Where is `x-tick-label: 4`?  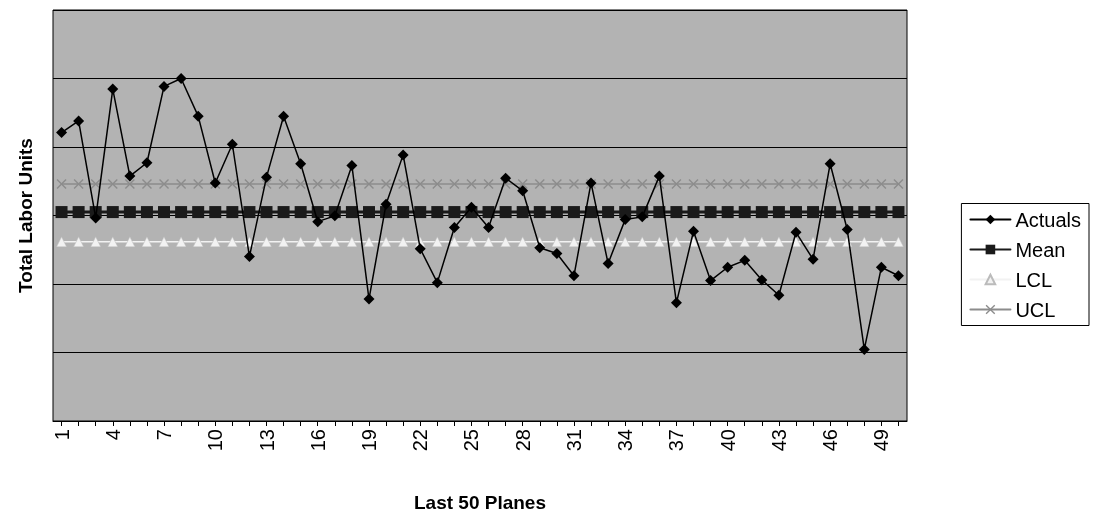
x-tick-label: 4 is located at coordinates (112, 435).